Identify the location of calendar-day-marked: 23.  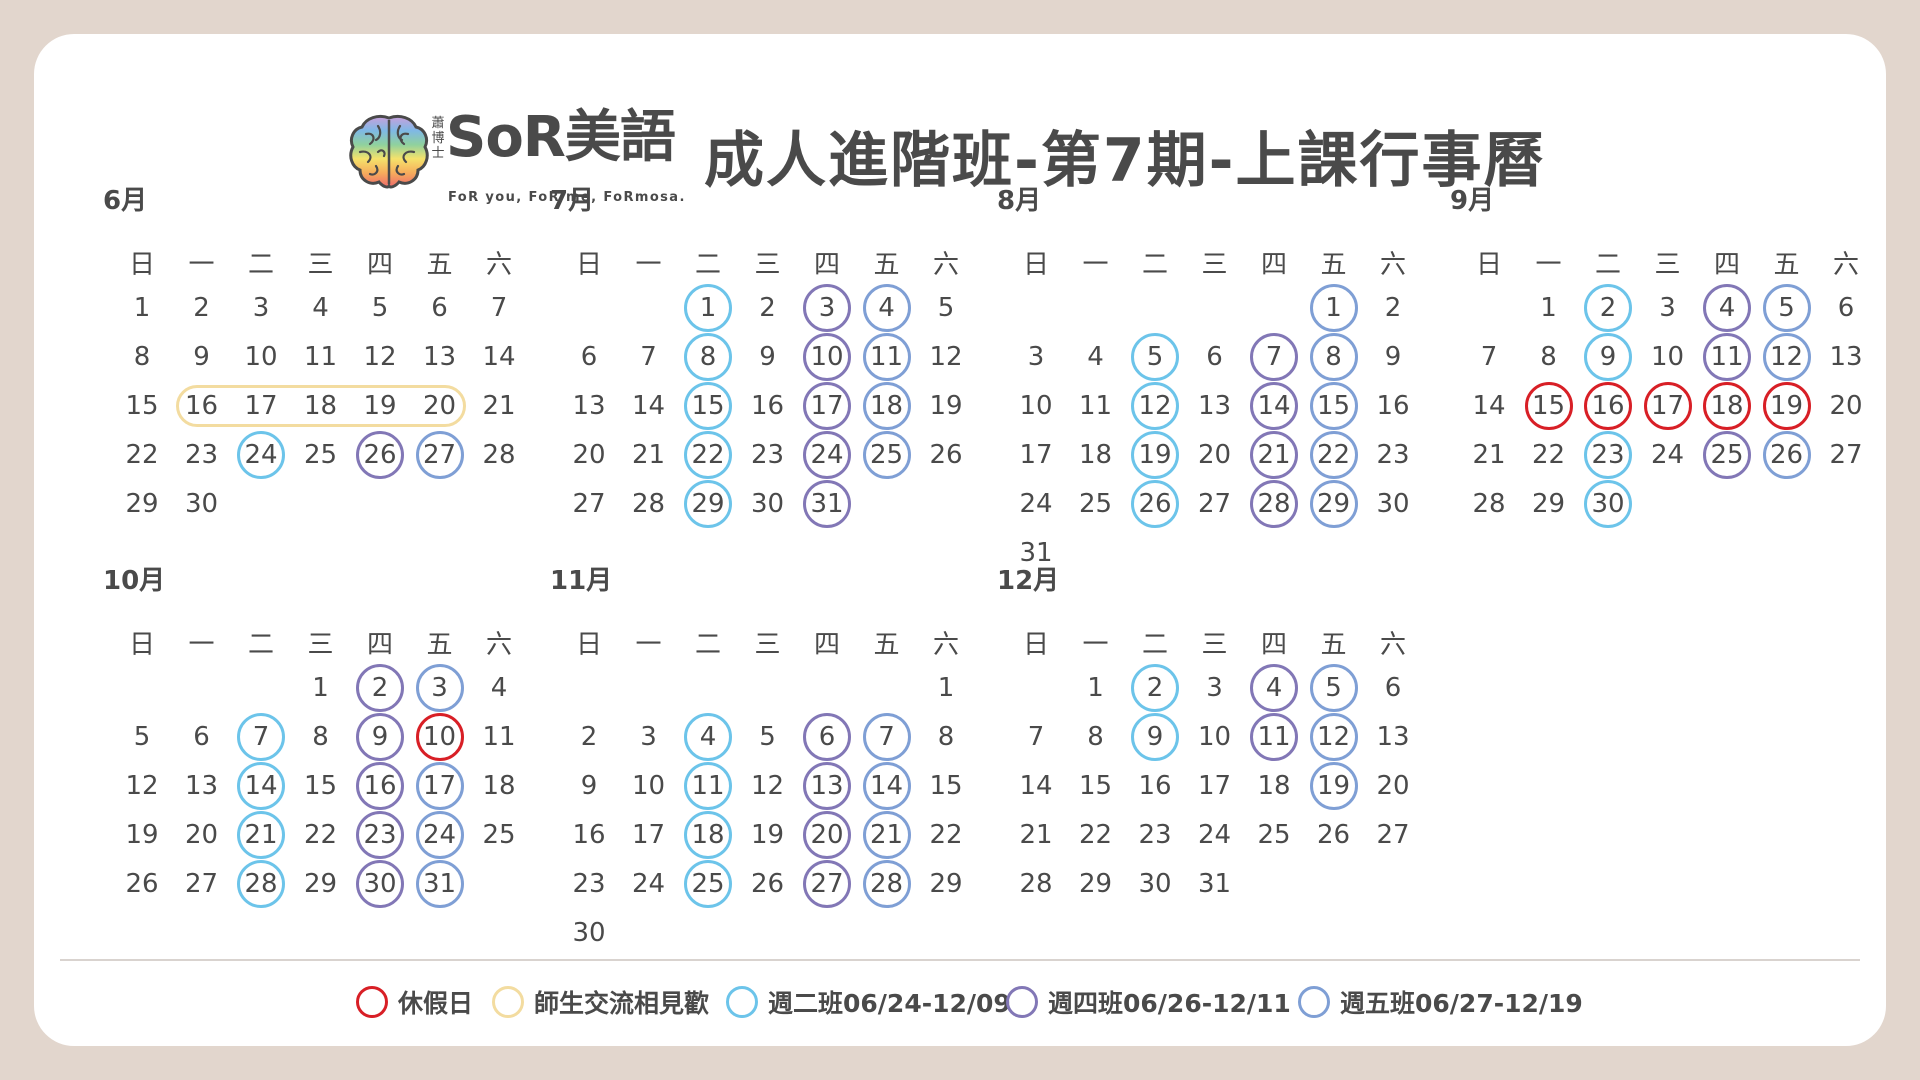
(1608, 455).